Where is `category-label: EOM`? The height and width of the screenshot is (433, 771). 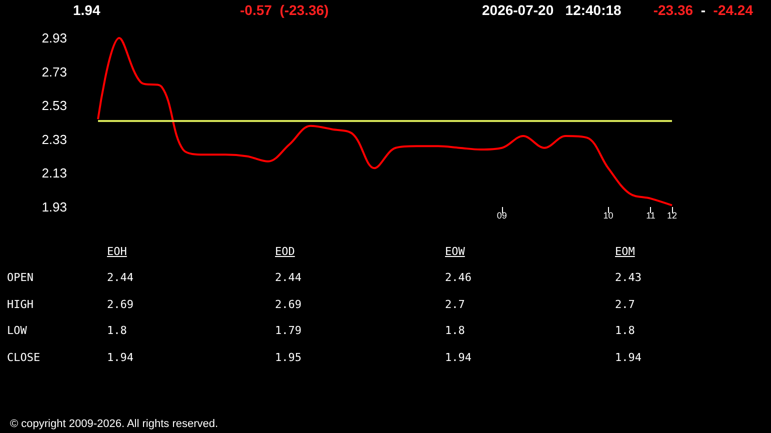 category-label: EOM is located at coordinates (625, 251).